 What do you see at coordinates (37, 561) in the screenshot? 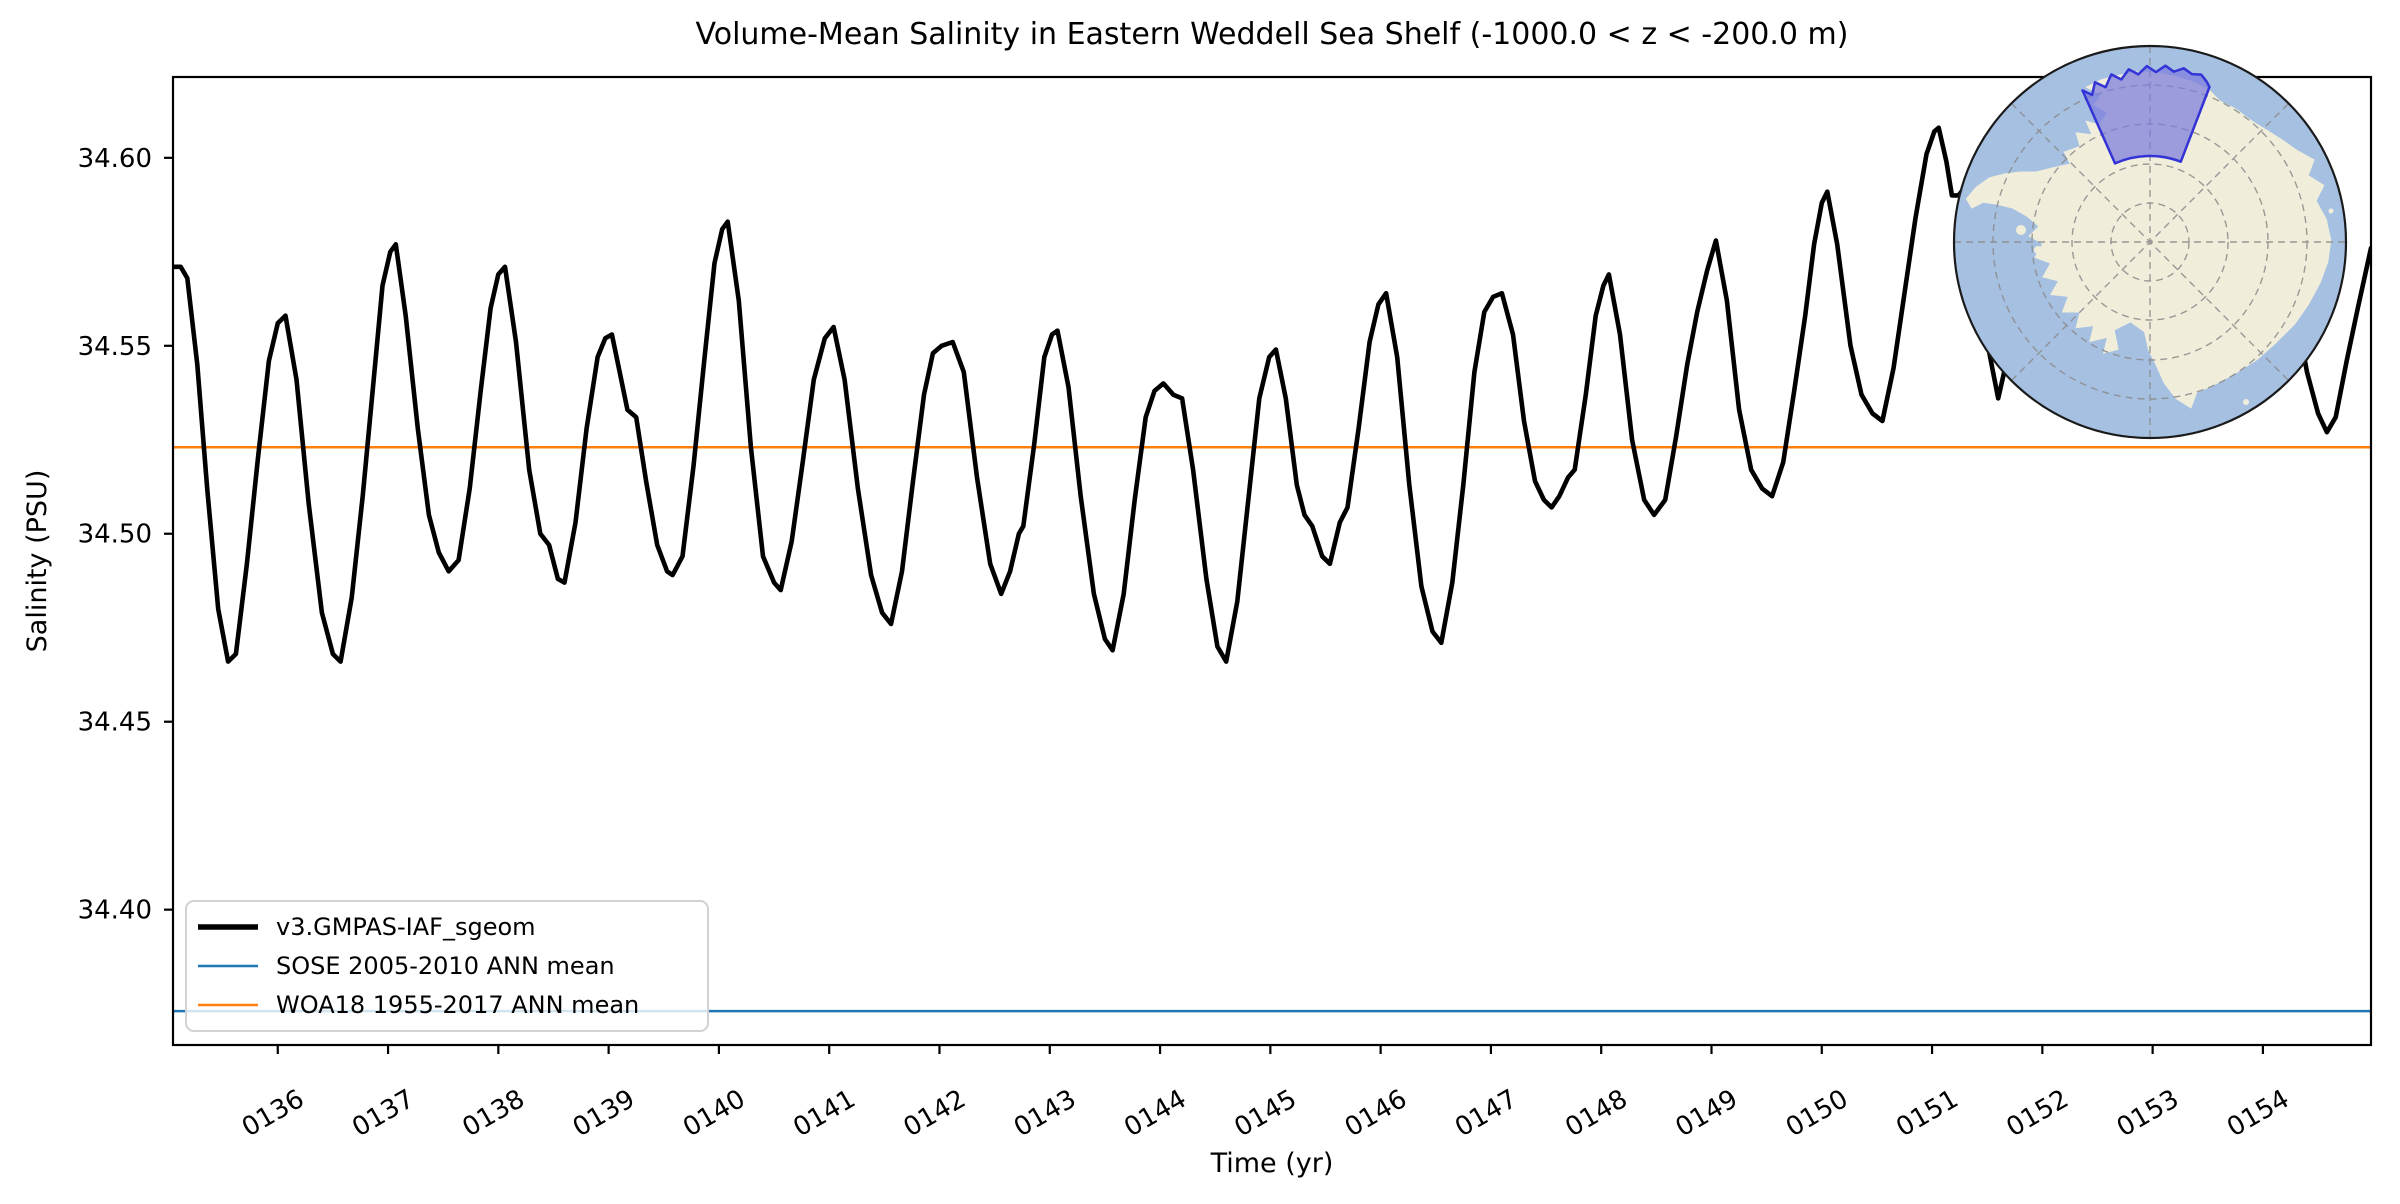
I see `y-axis-label: Salinity (PSU)` at bounding box center [37, 561].